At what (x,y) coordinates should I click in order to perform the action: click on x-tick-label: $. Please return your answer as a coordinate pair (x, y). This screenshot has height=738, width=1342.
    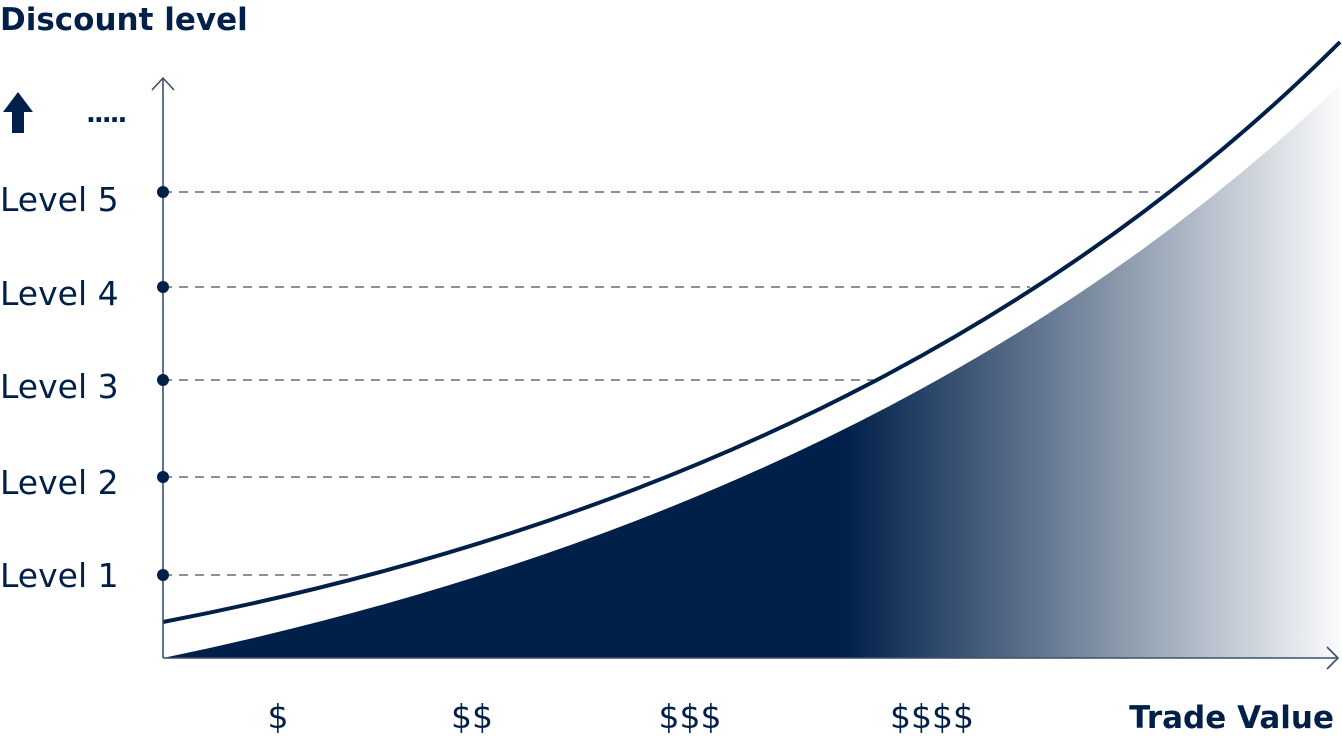
    Looking at the image, I should click on (278, 715).